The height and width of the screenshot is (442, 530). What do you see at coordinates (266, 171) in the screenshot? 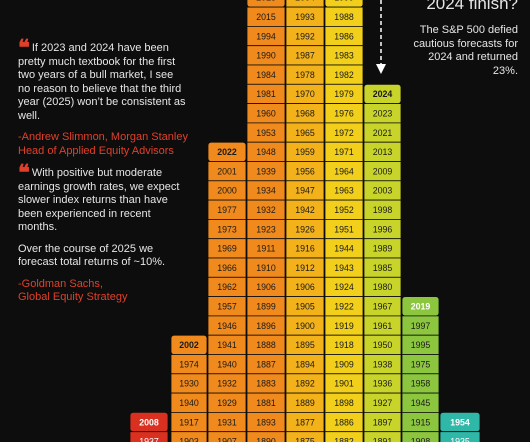
I see `year-label: 1939` at bounding box center [266, 171].